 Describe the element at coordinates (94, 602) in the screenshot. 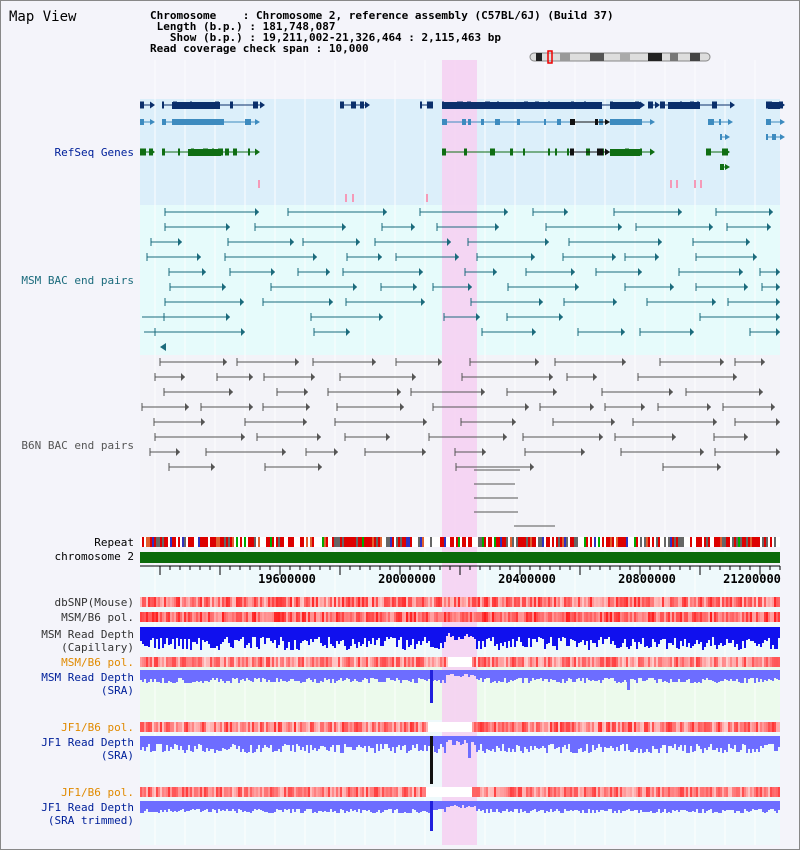

I see `track-label-dbsnp: dbSNP(Mouse)` at that location.